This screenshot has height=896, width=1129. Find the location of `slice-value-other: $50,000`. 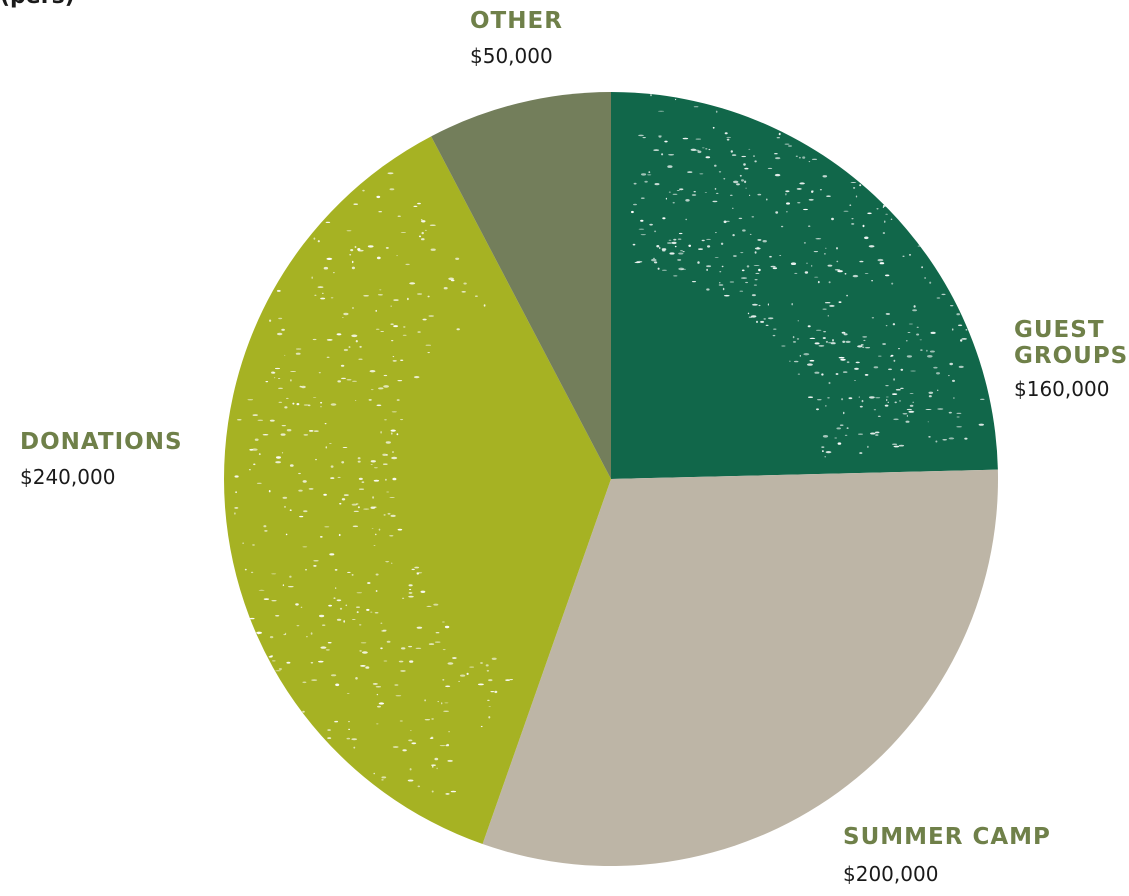

slice-value-other: $50,000 is located at coordinates (511, 56).